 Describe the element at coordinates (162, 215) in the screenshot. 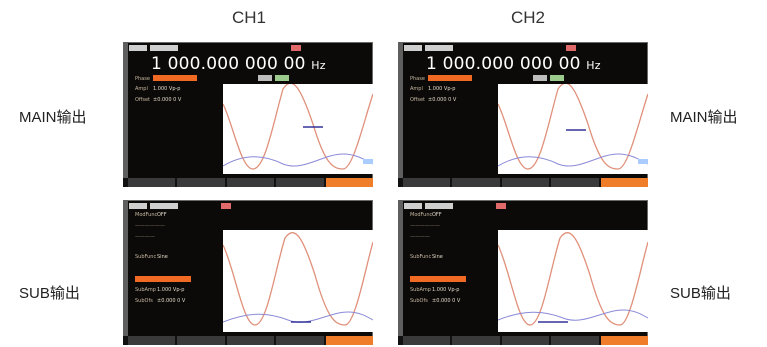

I see `mod-func-value: OFF` at that location.